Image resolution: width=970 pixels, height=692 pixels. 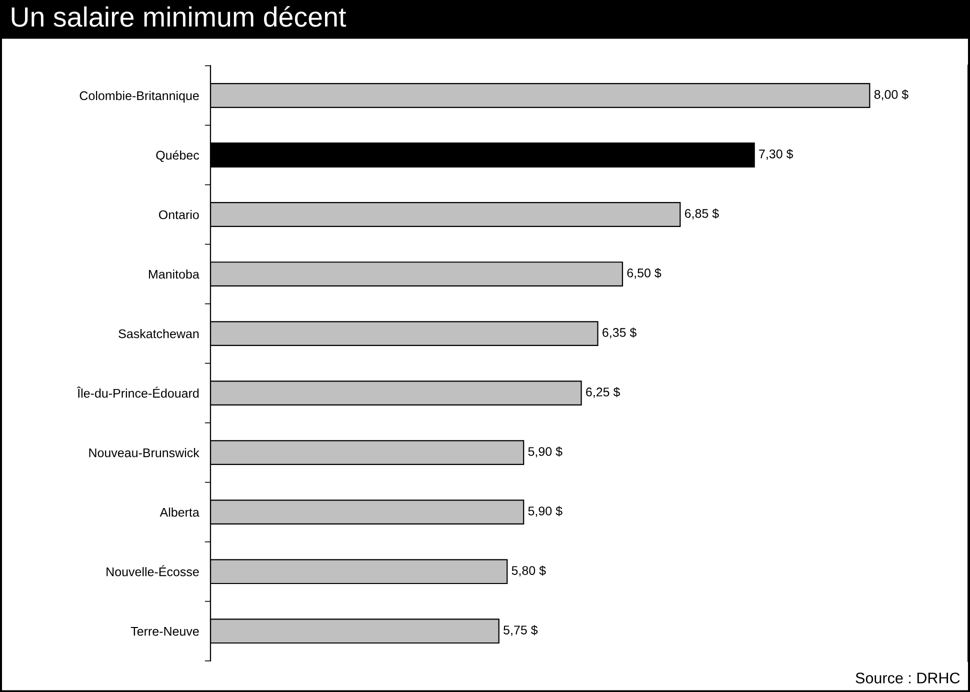 I want to click on data-label: 5,75 $, so click(x=521, y=630).